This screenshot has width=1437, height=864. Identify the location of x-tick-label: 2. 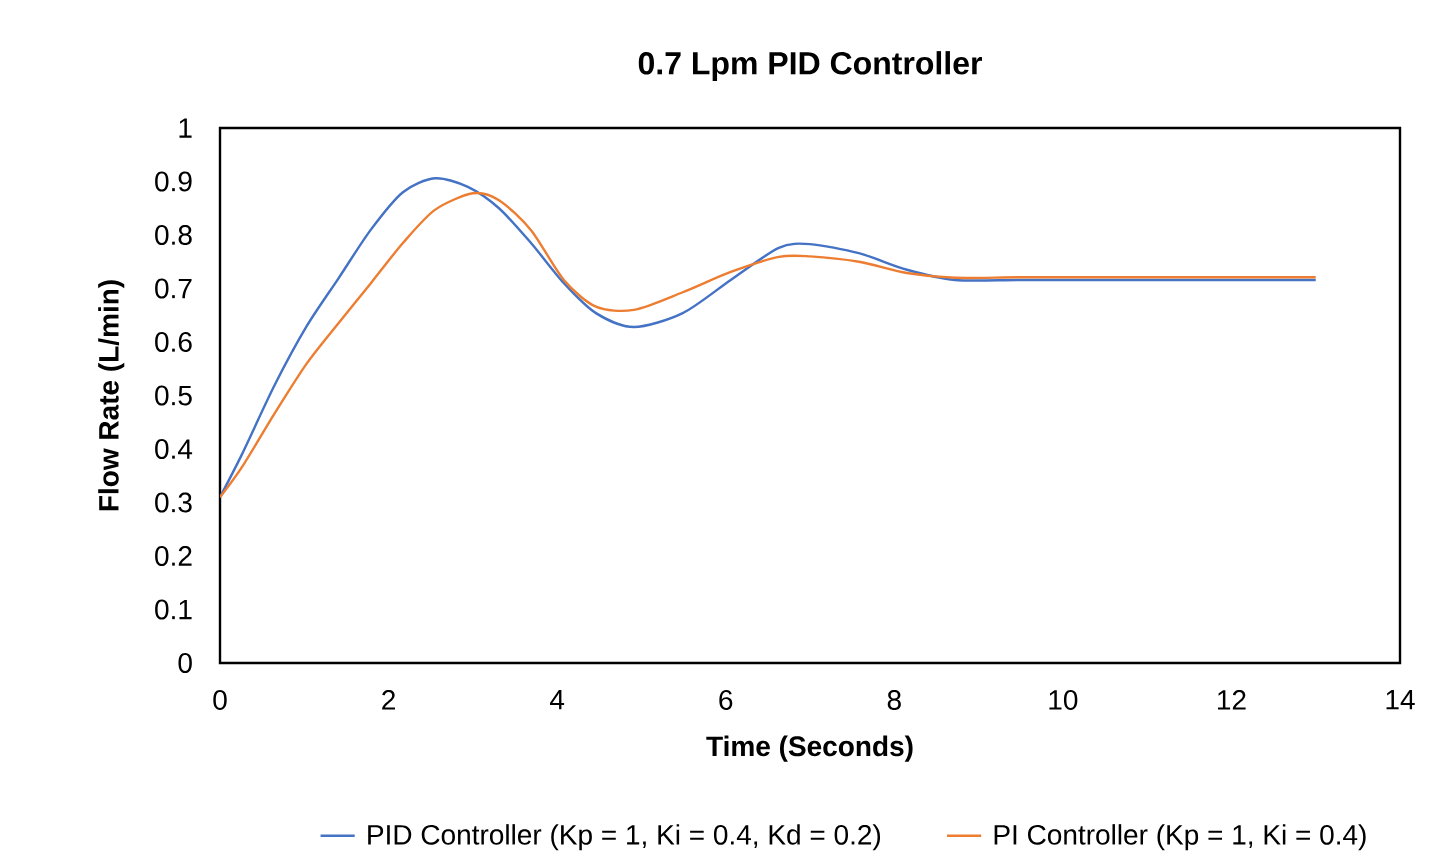
(388, 700).